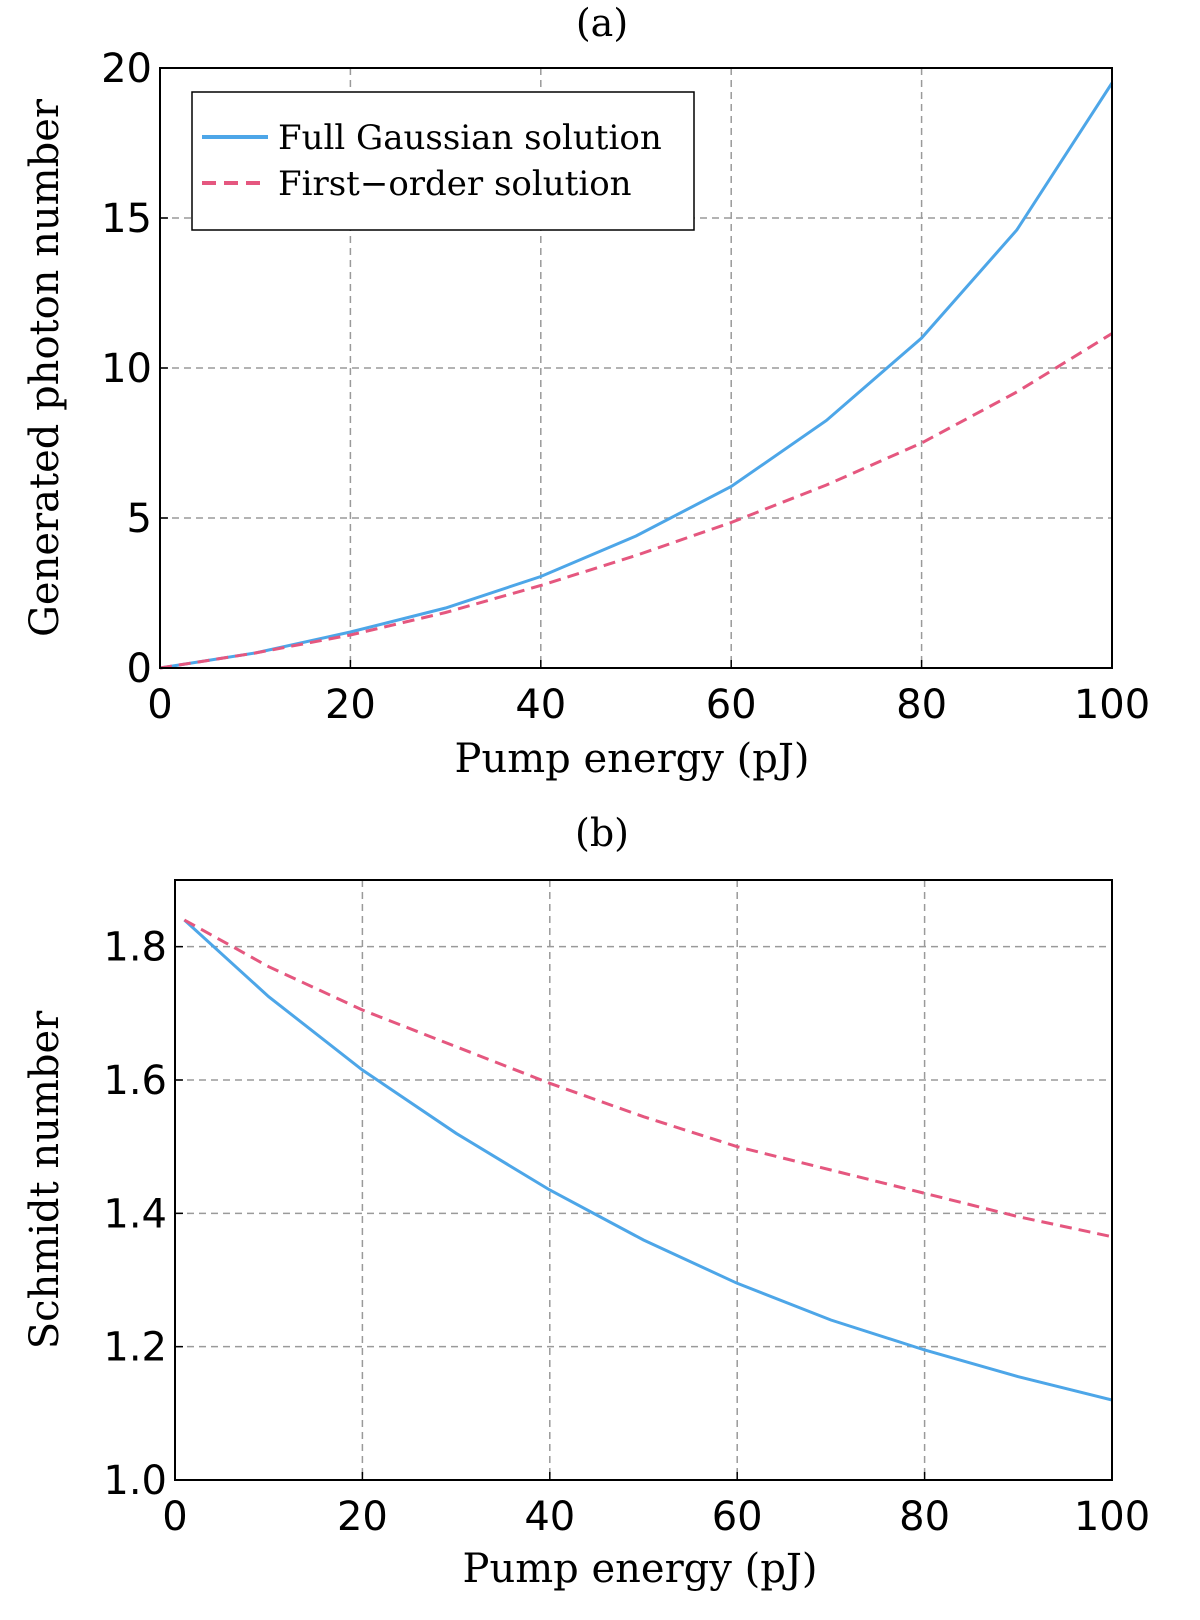 The height and width of the screenshot is (1620, 1200). I want to click on y-tick-label: 1.6, so click(135, 1081).